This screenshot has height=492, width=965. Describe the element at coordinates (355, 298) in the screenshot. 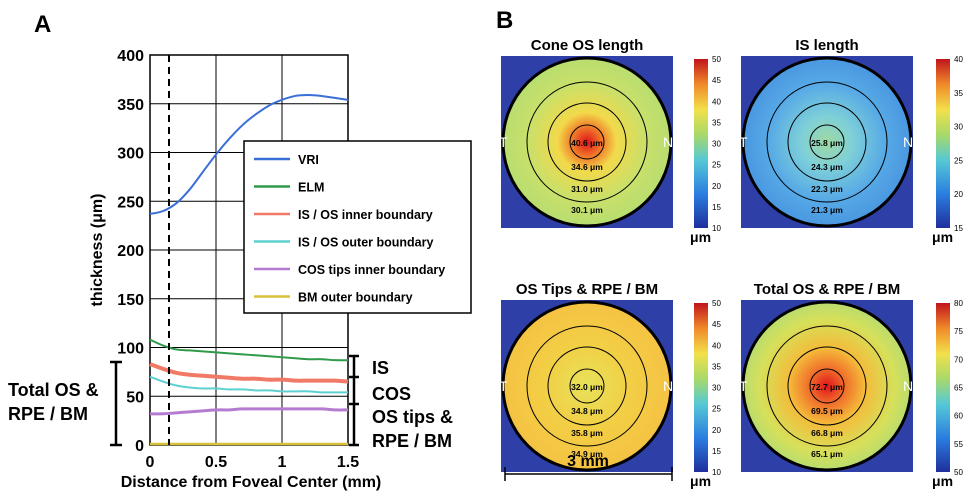

I see `legend-label: BM outer boundary` at that location.